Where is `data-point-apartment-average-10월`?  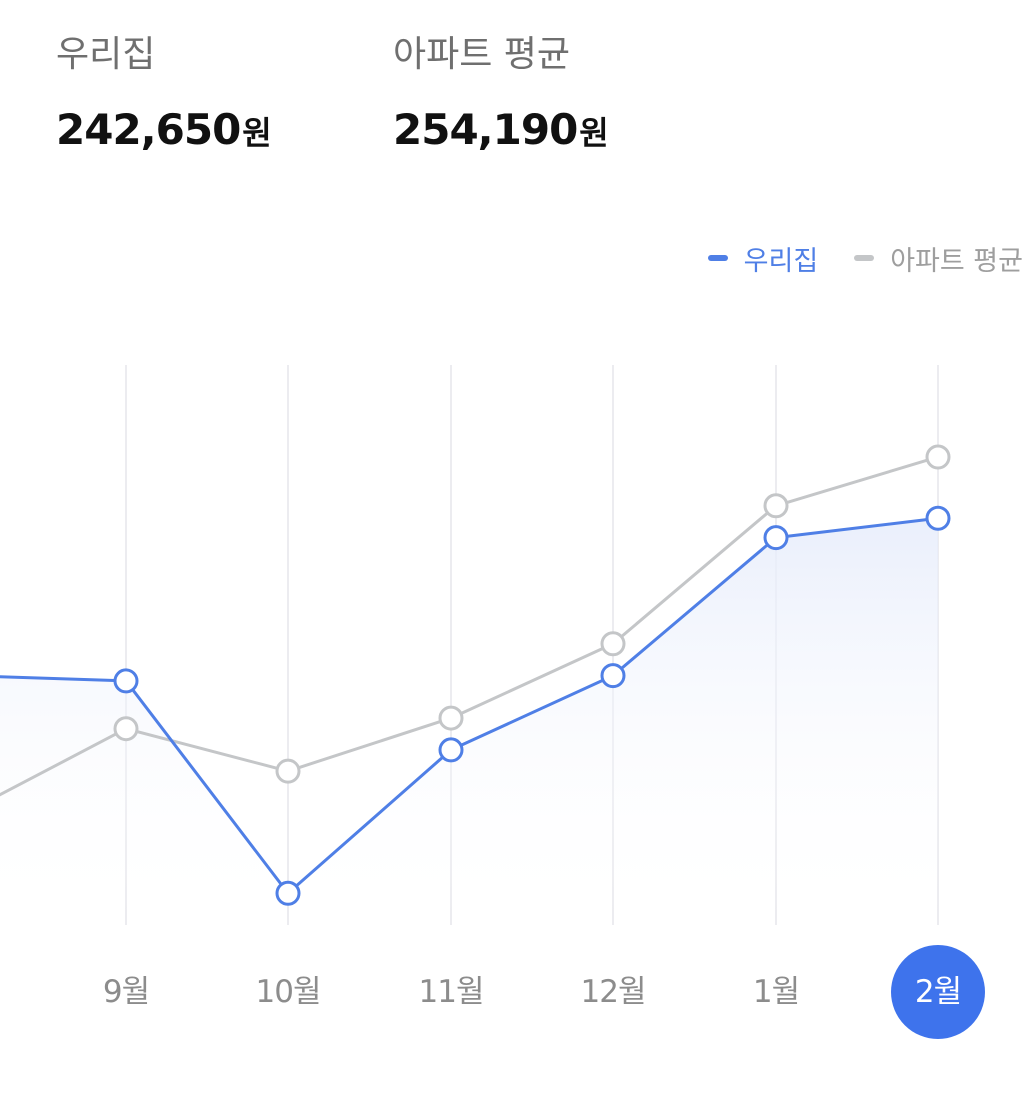
data-point-apartment-average-10월 is located at coordinates (288, 771).